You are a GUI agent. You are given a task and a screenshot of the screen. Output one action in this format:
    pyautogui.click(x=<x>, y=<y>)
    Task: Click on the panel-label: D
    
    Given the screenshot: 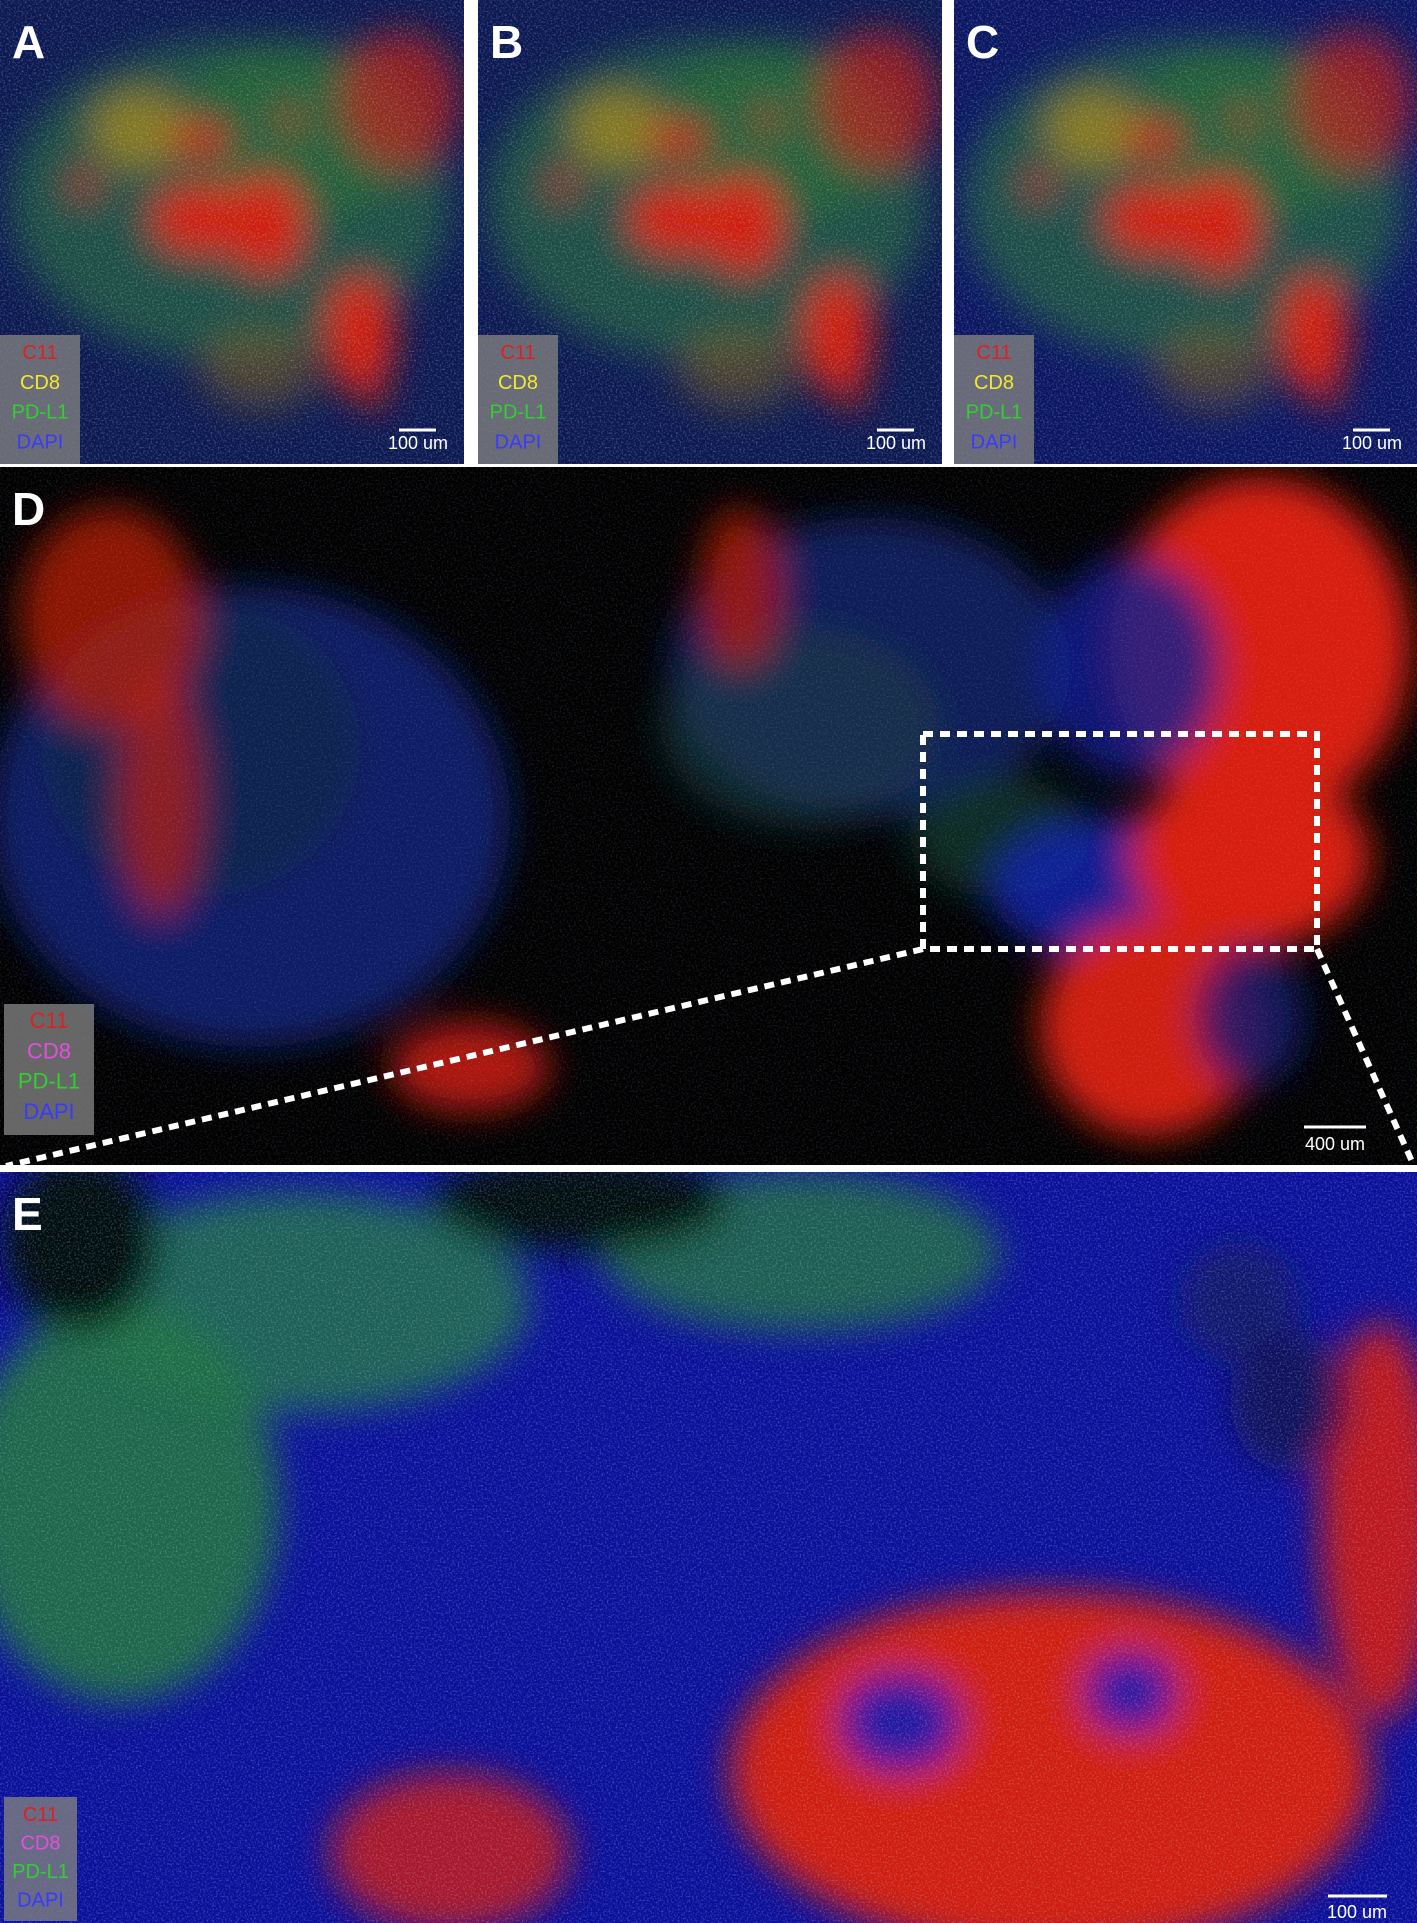 What is the action you would take?
    pyautogui.click(x=28, y=509)
    